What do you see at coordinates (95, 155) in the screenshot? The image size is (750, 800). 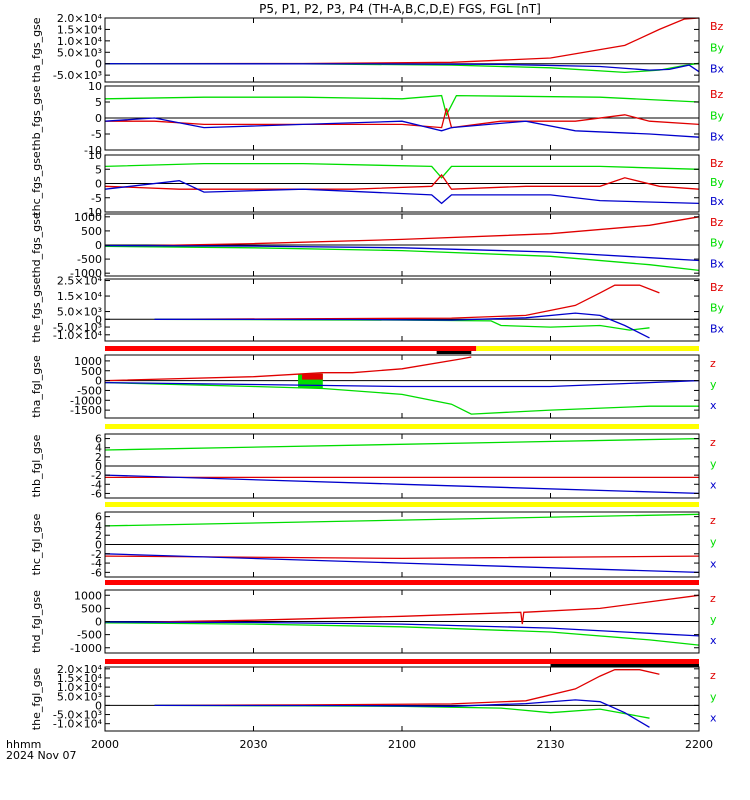 I see `y-tick-label: 10` at bounding box center [95, 155].